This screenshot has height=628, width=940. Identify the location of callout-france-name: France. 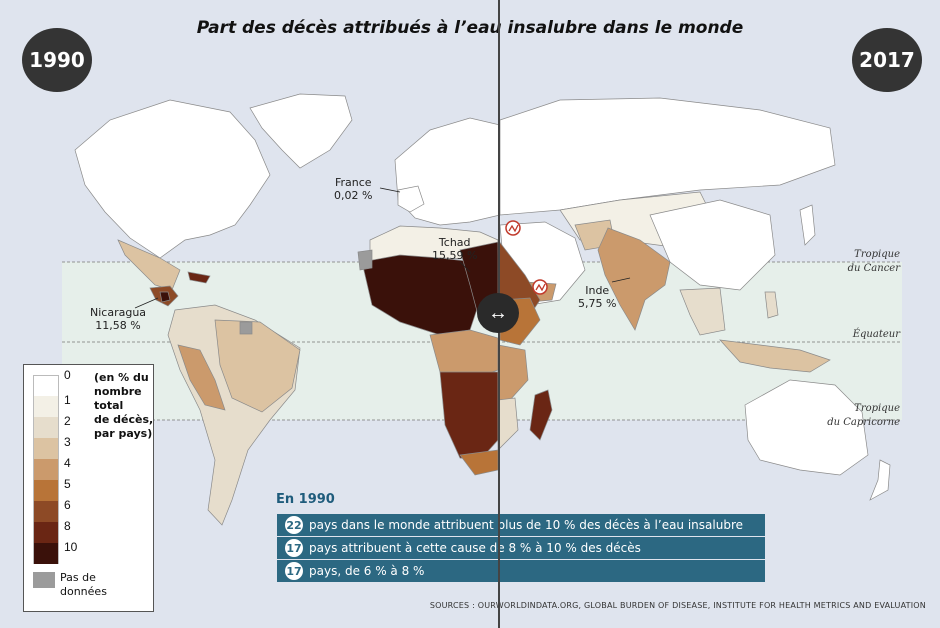
(353, 182).